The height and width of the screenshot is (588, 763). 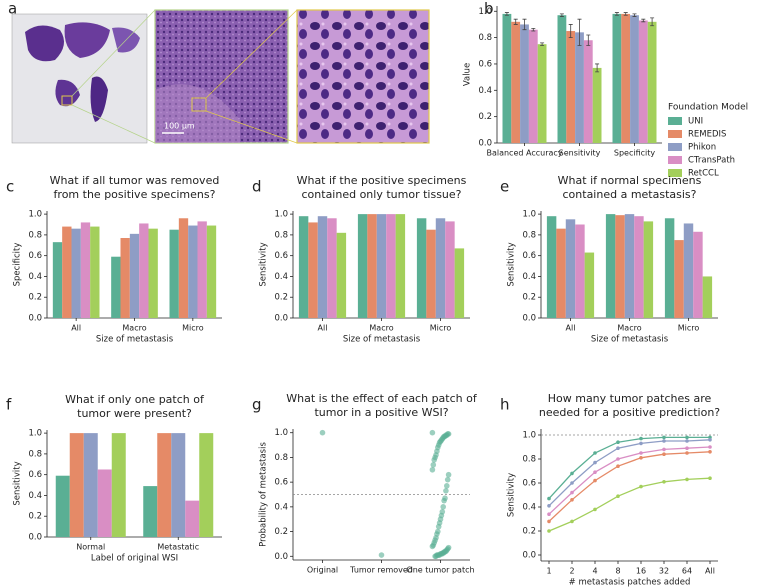 What do you see at coordinates (629, 412) in the screenshot?
I see `chart-title: needed for a positive prediction?` at bounding box center [629, 412].